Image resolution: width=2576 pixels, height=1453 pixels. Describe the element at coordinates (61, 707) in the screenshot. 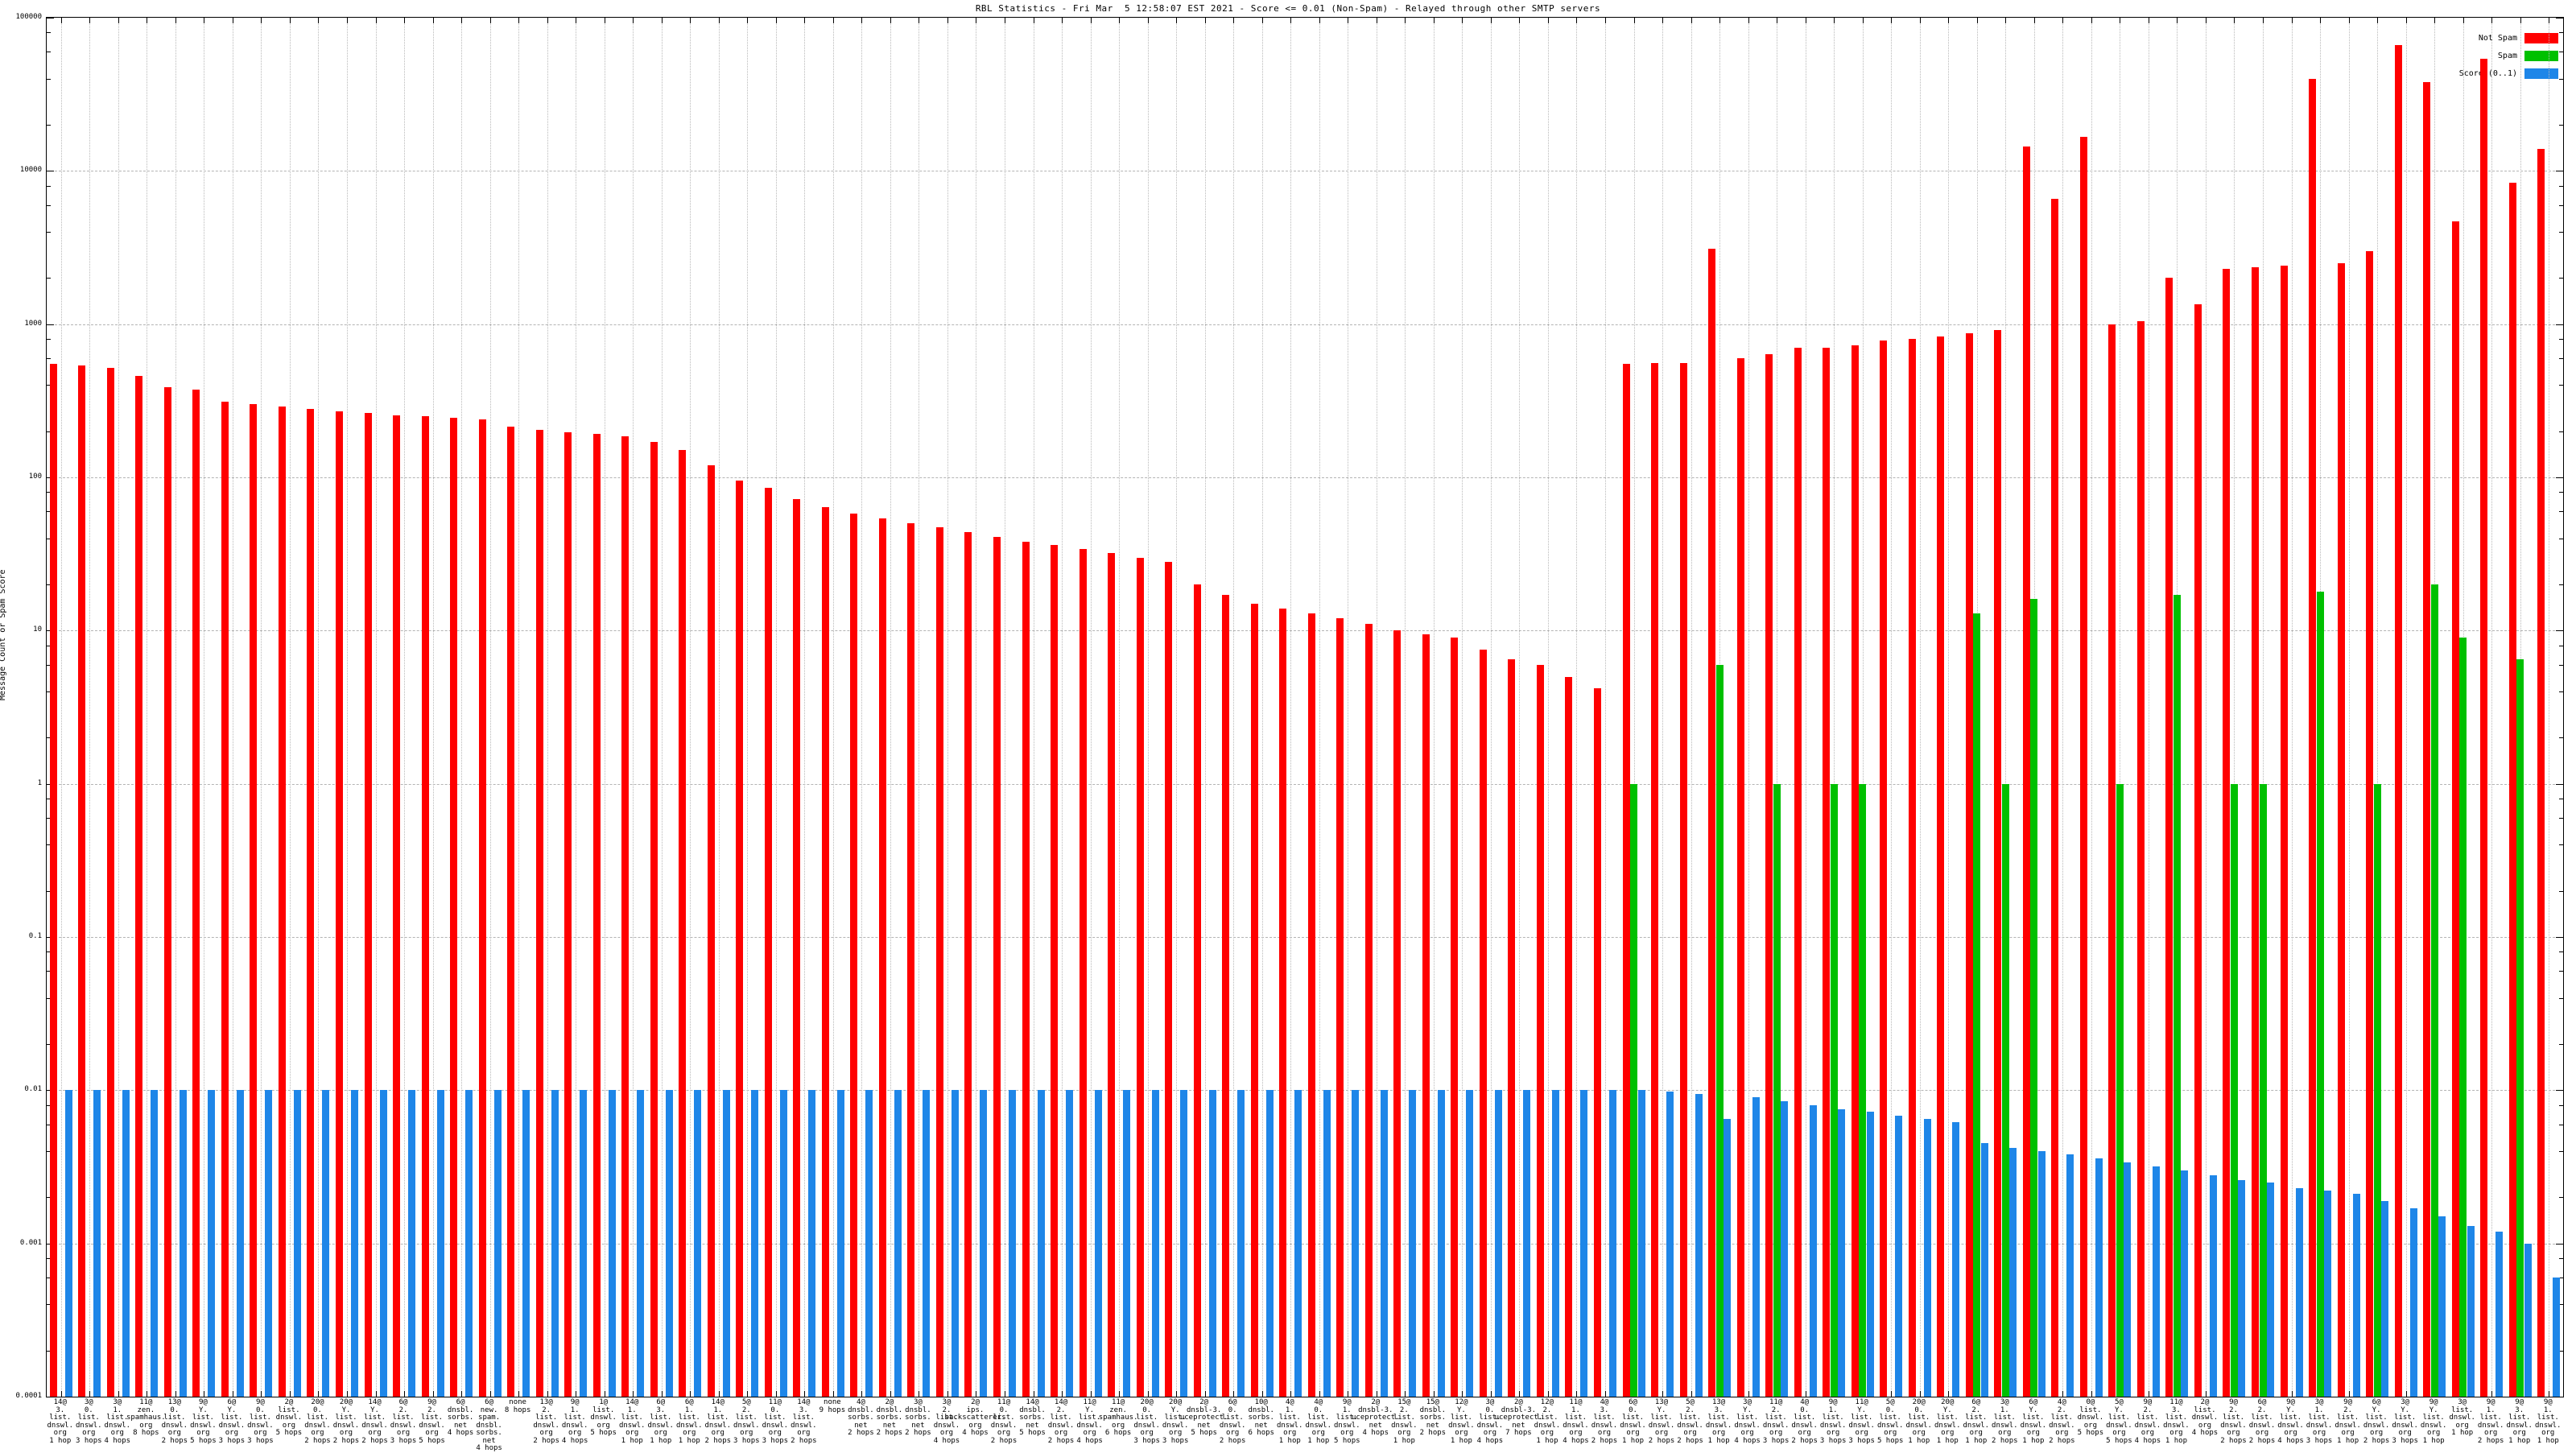

I see `grid-line-vertical` at that location.